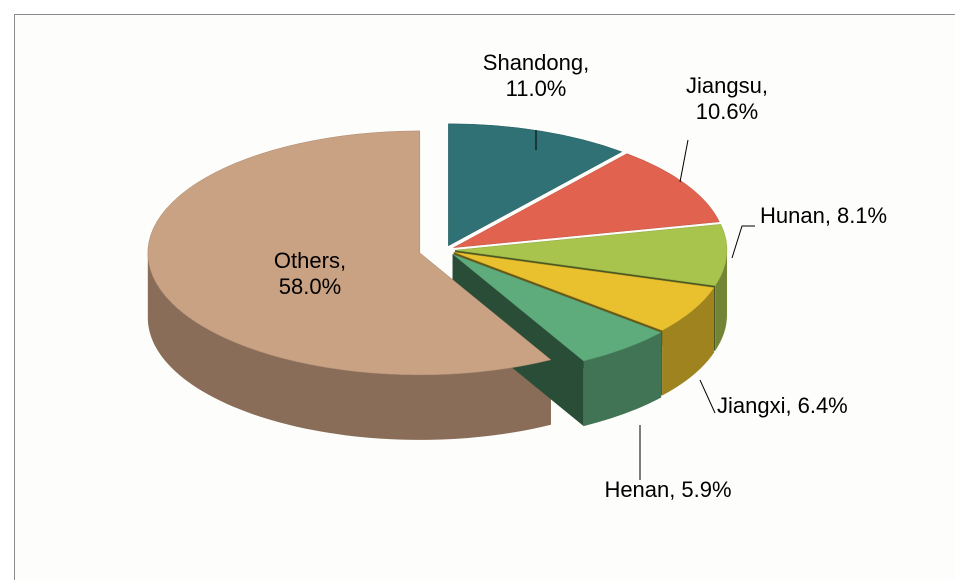  I want to click on data-label: Jiangsu, 10.6%, so click(727, 98).